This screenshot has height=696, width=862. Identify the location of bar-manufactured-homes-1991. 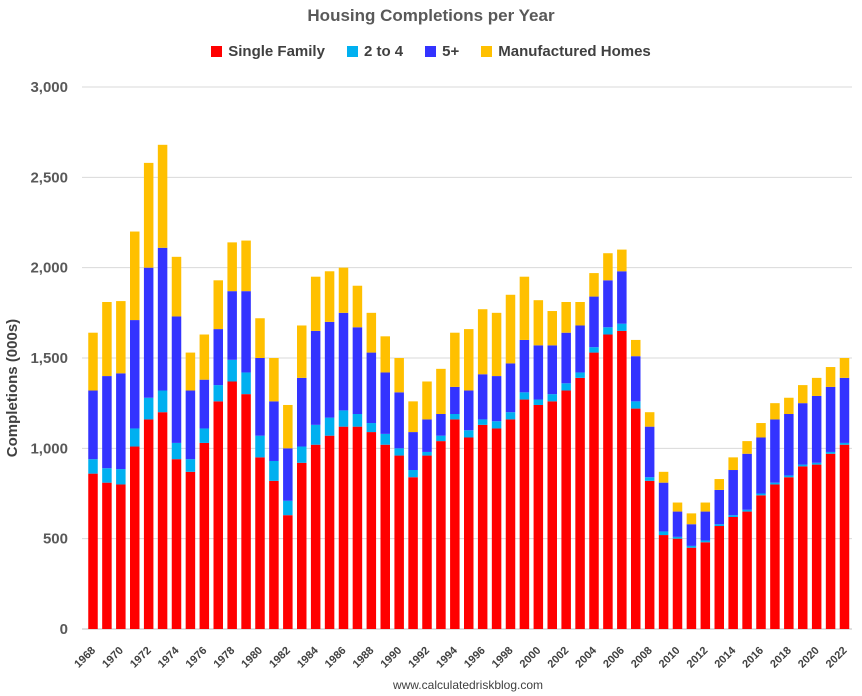
(413, 417).